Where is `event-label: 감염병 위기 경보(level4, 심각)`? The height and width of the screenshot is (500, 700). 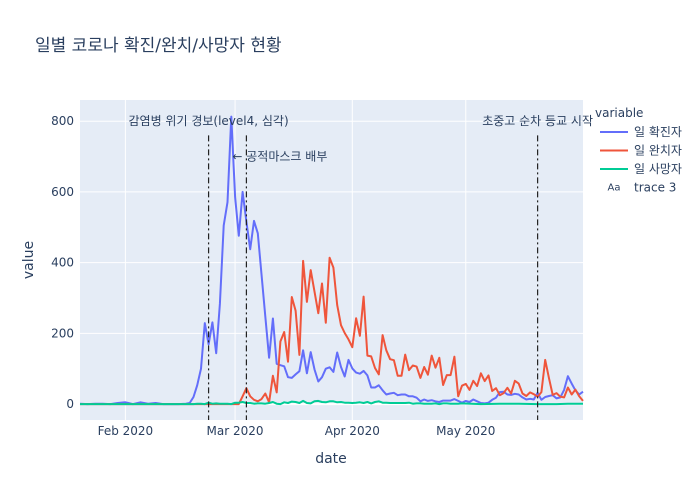 event-label: 감염병 위기 경보(level4, 심각) is located at coordinates (209, 121).